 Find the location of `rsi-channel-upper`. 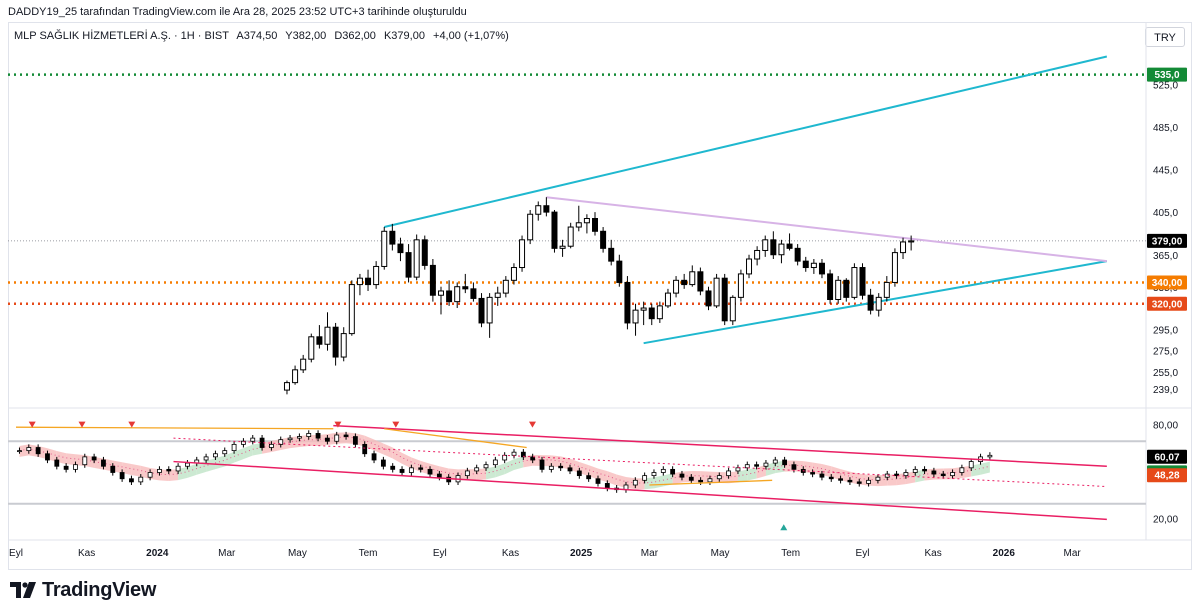

rsi-channel-upper is located at coordinates (720, 445).